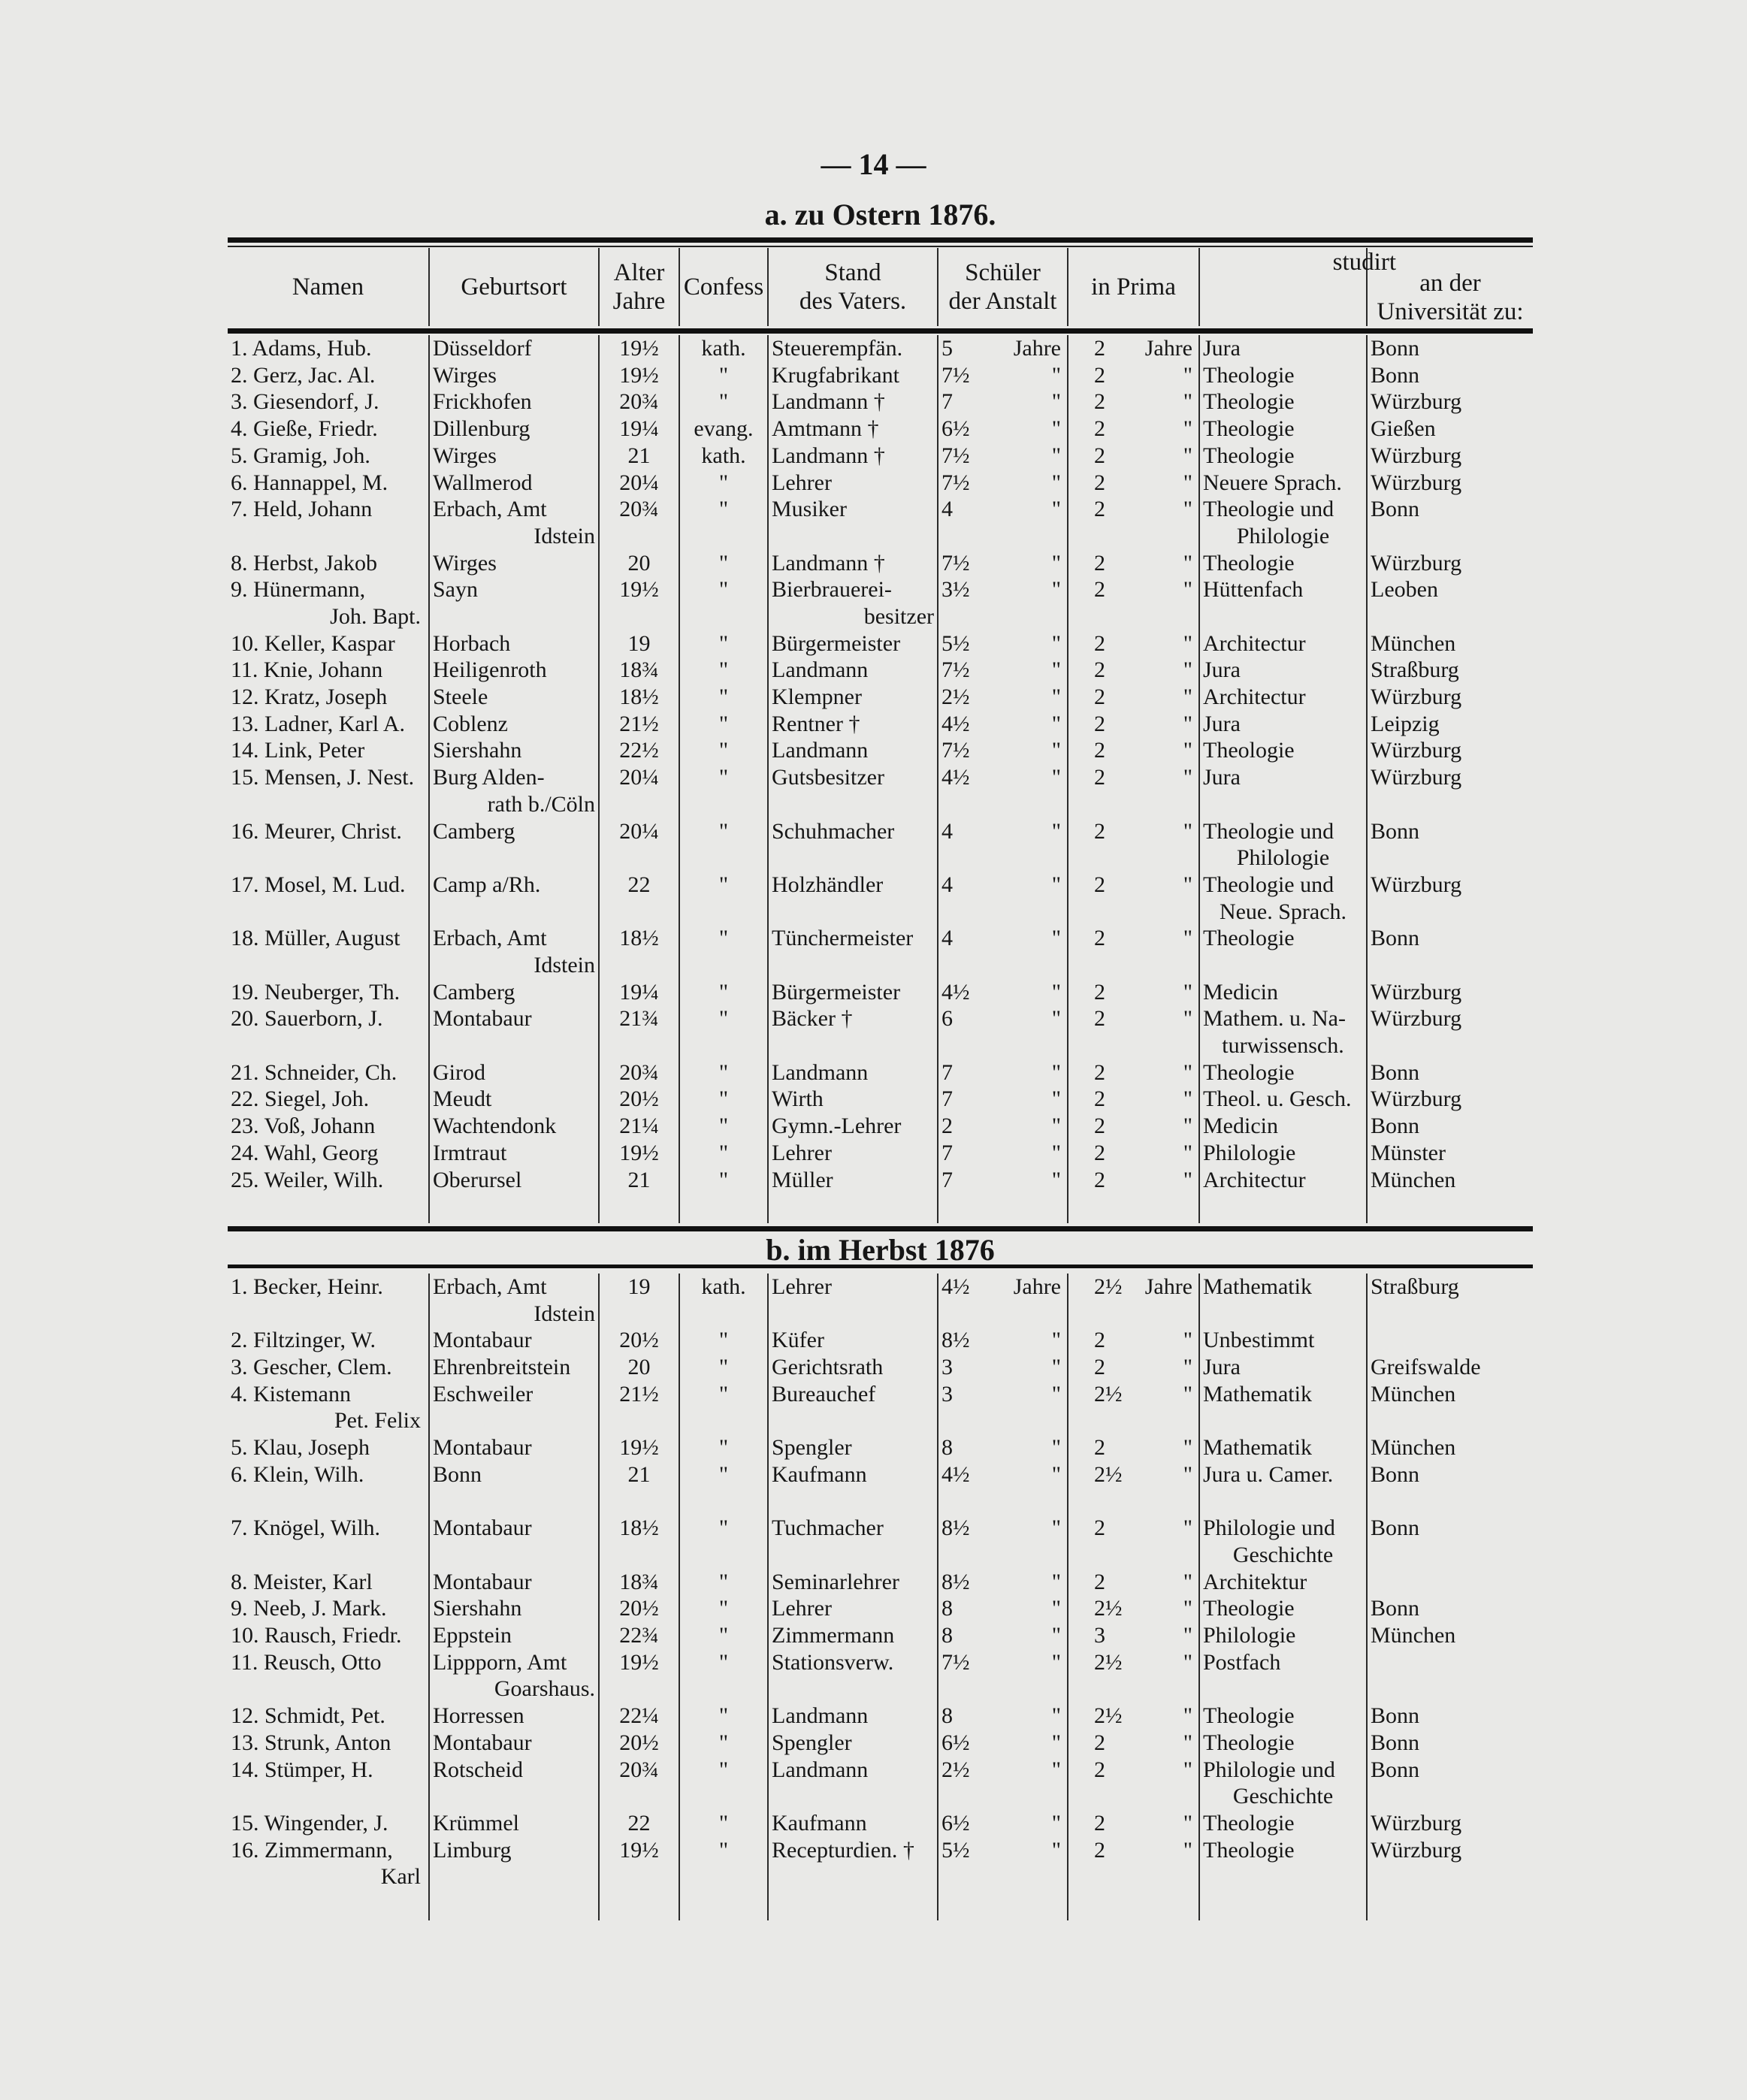 Image resolution: width=1747 pixels, height=2100 pixels. I want to click on cell-father: Küfer, so click(852, 1341).